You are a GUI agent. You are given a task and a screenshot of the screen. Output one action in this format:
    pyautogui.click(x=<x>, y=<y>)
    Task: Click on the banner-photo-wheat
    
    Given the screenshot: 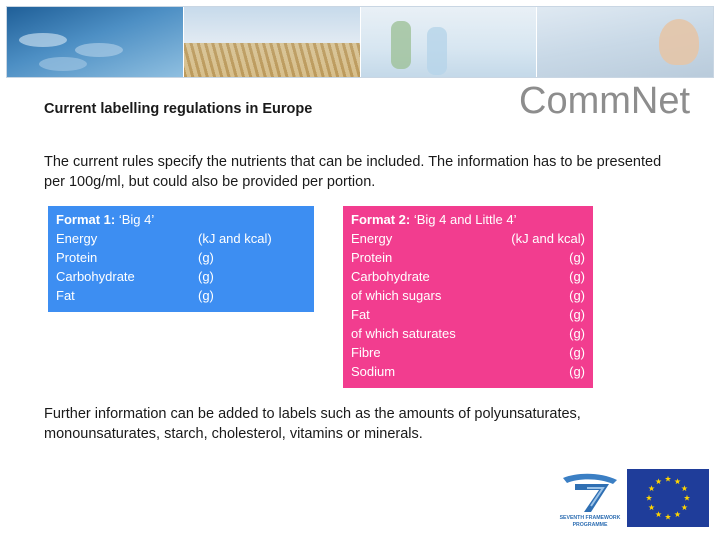 What is the action you would take?
    pyautogui.click(x=272, y=42)
    